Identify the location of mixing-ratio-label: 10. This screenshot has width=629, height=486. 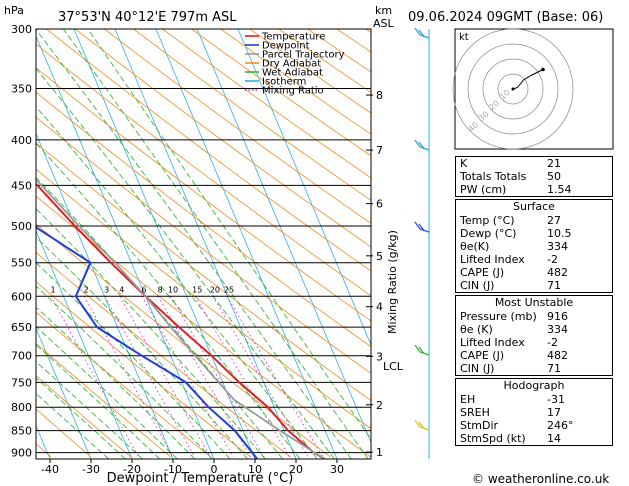
(173, 289).